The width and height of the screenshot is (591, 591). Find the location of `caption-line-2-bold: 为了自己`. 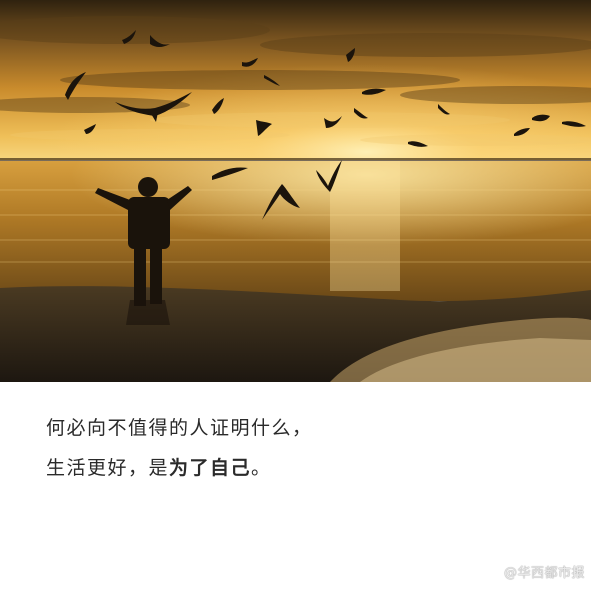

caption-line-2-bold: 为了自己 is located at coordinates (210, 468).